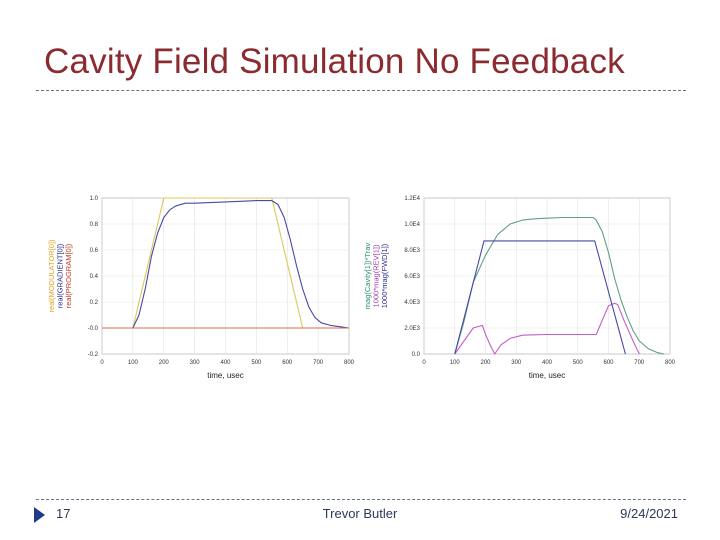 The width and height of the screenshot is (720, 540). Describe the element at coordinates (256, 363) in the screenshot. I see `left-chart-x-tick-label: 500` at that location.